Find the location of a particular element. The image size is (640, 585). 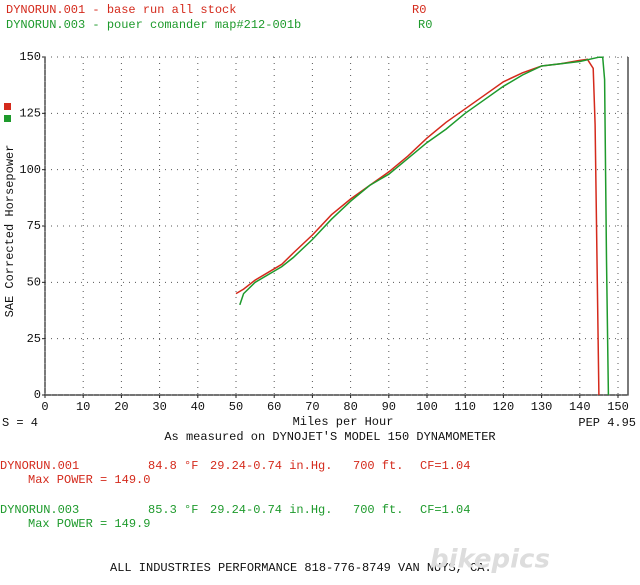

x-tick-label: 40 is located at coordinates (198, 407).